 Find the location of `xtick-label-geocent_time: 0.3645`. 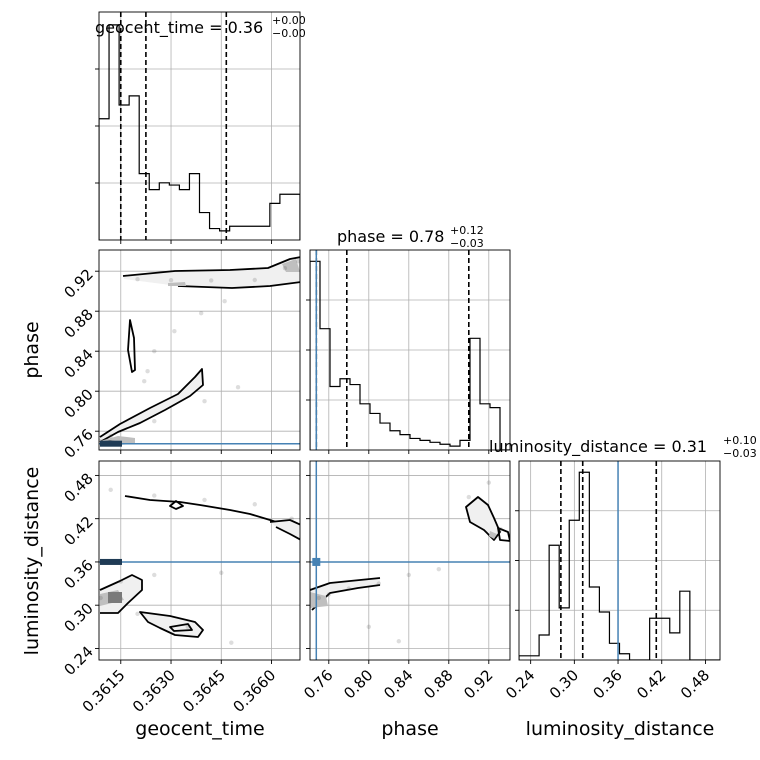

xtick-label-geocent_time: 0.3645 is located at coordinates (204, 691).